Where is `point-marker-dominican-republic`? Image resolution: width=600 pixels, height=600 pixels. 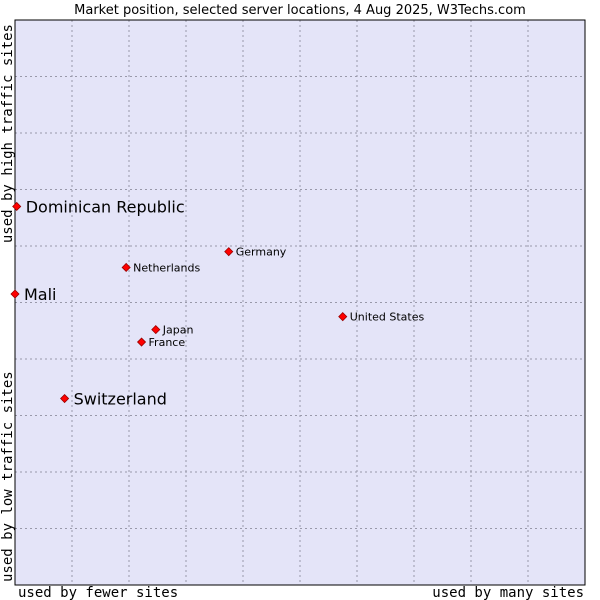
point-marker-dominican-republic is located at coordinates (17, 206).